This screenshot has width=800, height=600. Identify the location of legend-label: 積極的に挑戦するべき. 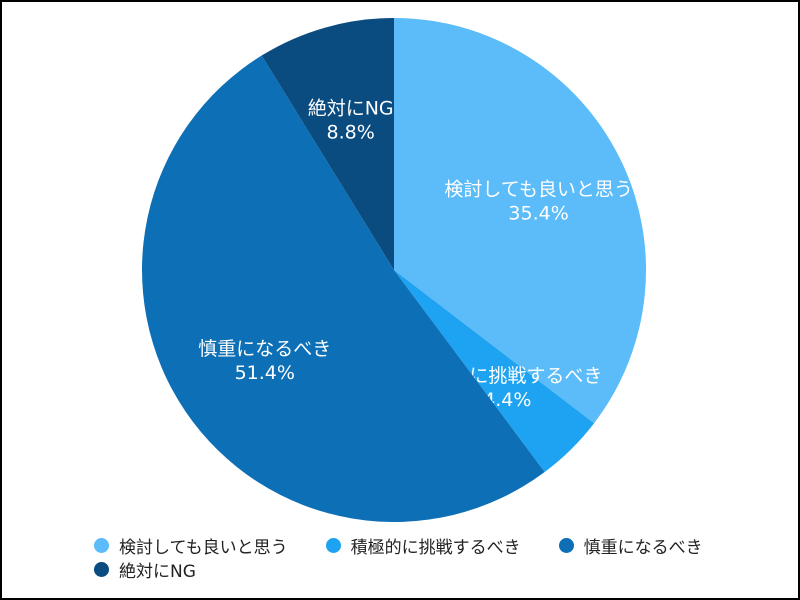
(435, 547).